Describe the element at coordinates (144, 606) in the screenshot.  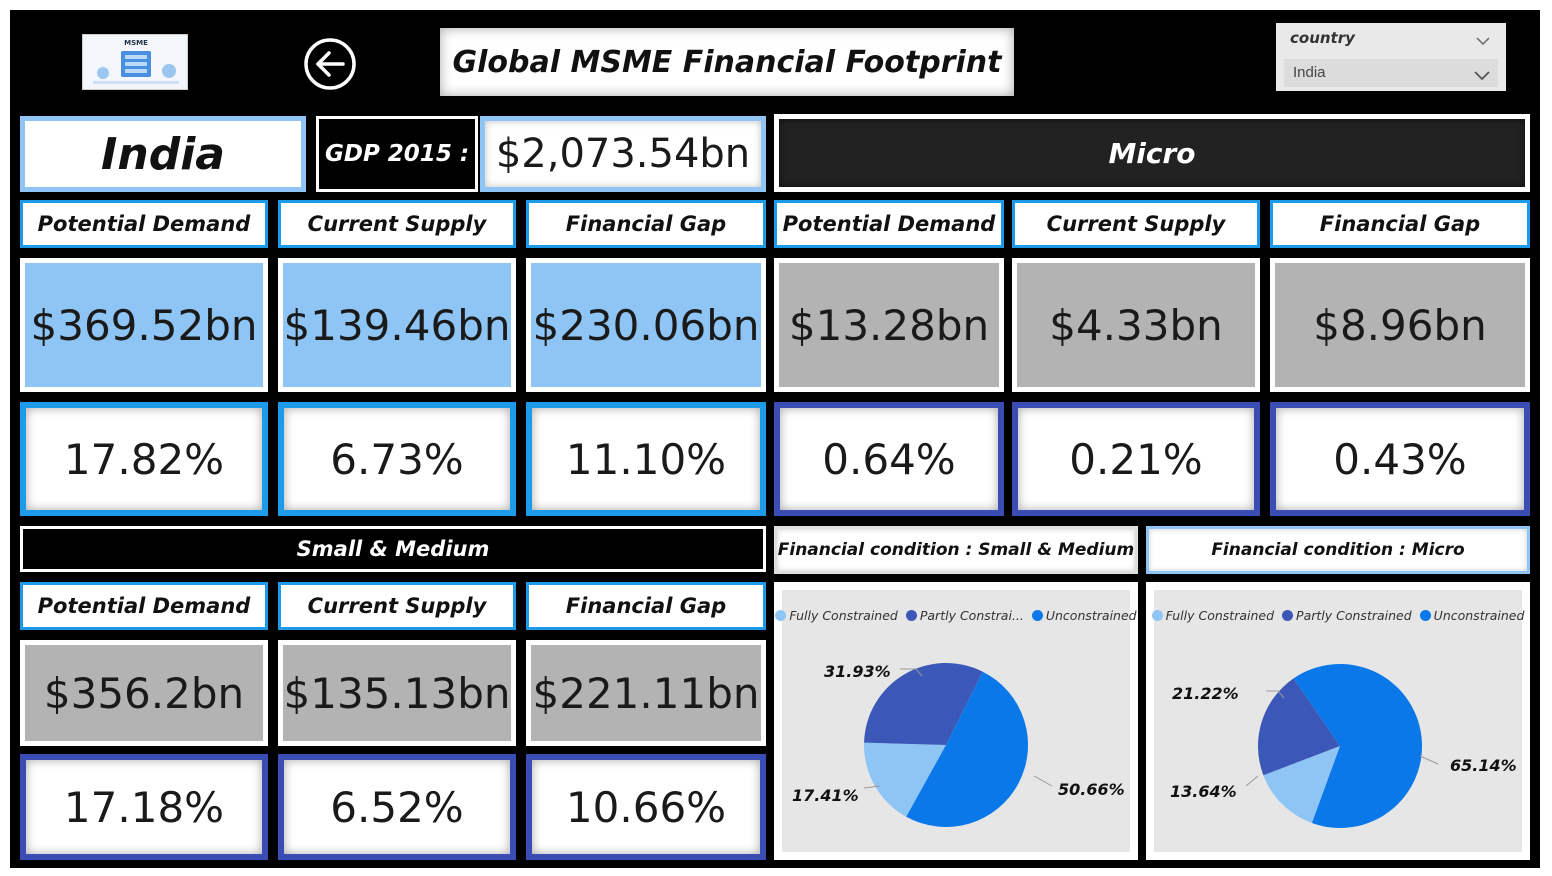
I see `sm-header-potential-demand: Potential Demand` at that location.